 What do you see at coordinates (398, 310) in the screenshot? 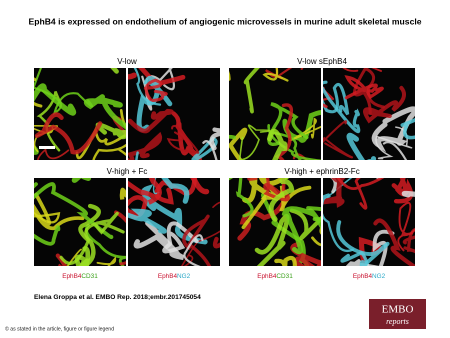
I see `logo-top: EMBO` at bounding box center [398, 310].